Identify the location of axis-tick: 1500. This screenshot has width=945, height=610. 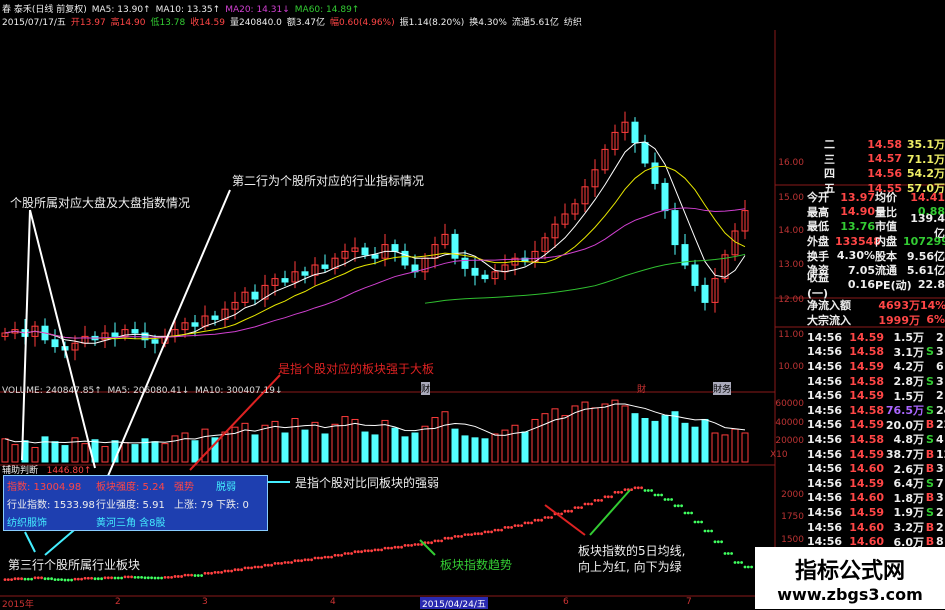
(792, 540).